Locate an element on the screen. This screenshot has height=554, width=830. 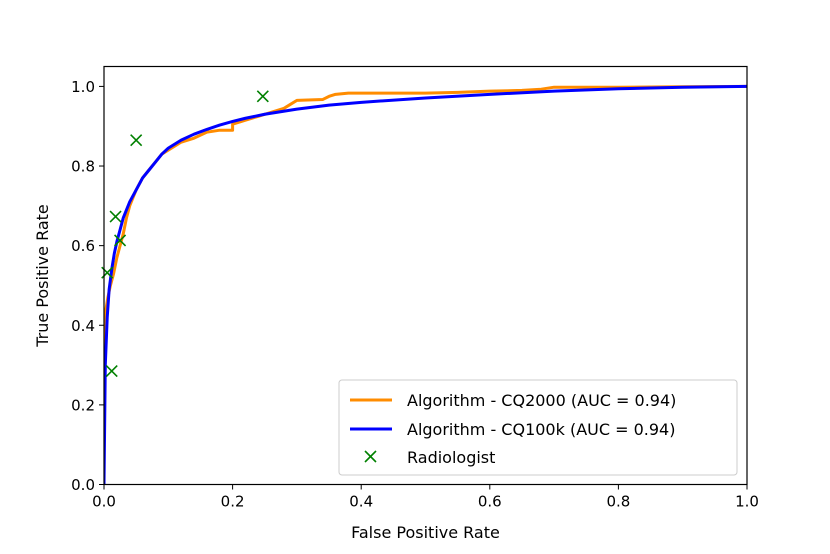
y-tick-label: 0.8 is located at coordinates (83, 167).